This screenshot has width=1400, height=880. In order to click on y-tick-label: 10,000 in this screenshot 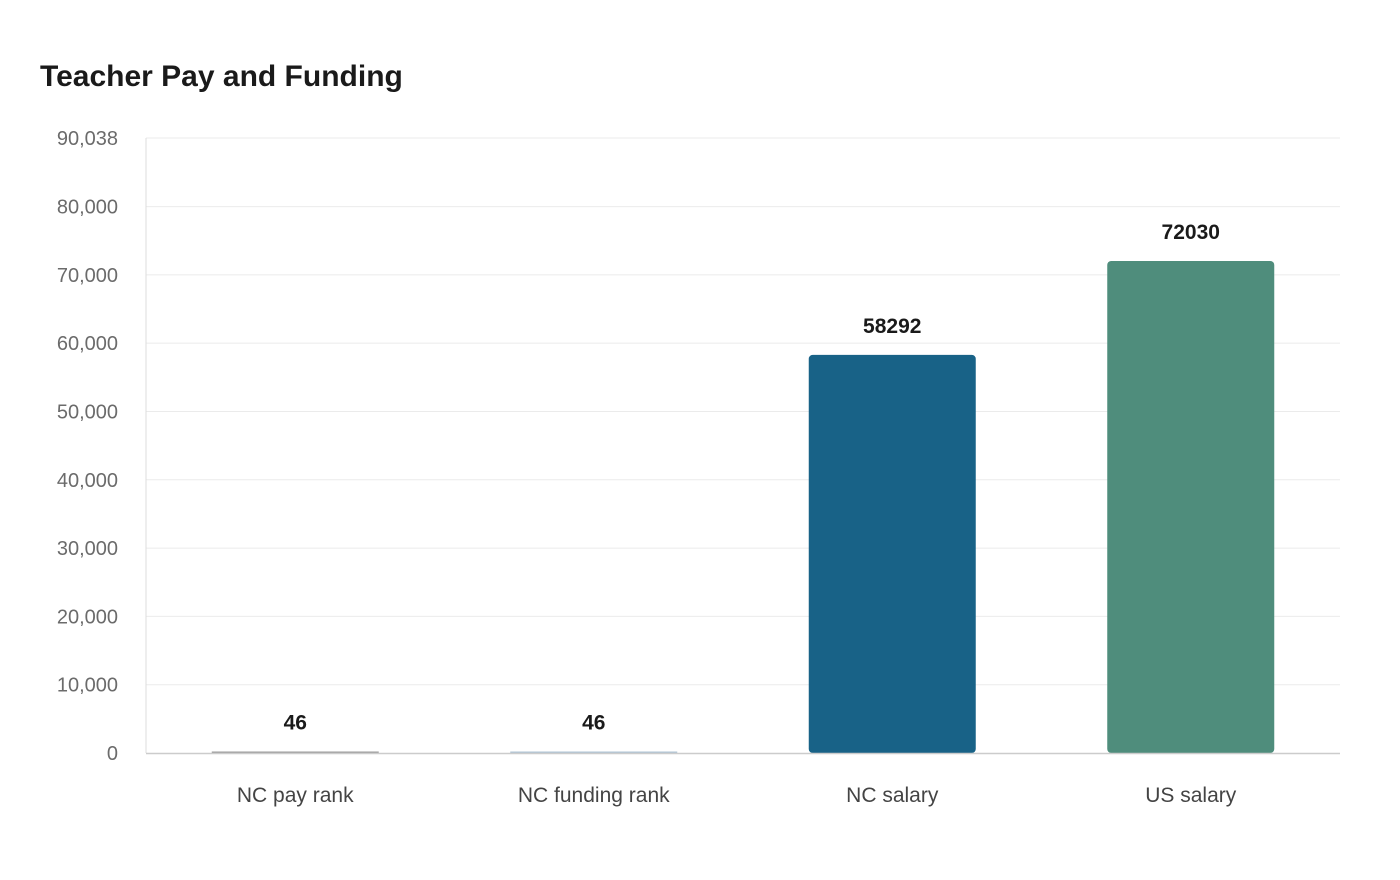, I will do `click(87, 686)`.